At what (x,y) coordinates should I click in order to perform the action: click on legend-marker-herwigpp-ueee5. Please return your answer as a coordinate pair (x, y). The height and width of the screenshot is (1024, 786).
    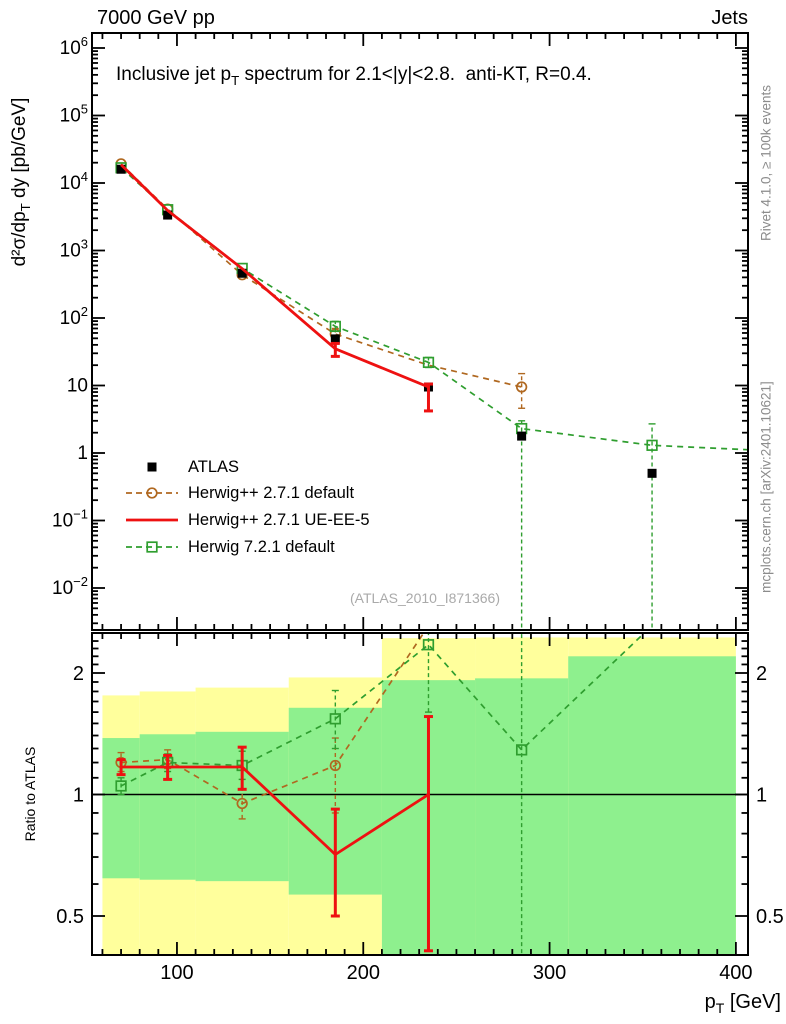
    Looking at the image, I should click on (152, 520).